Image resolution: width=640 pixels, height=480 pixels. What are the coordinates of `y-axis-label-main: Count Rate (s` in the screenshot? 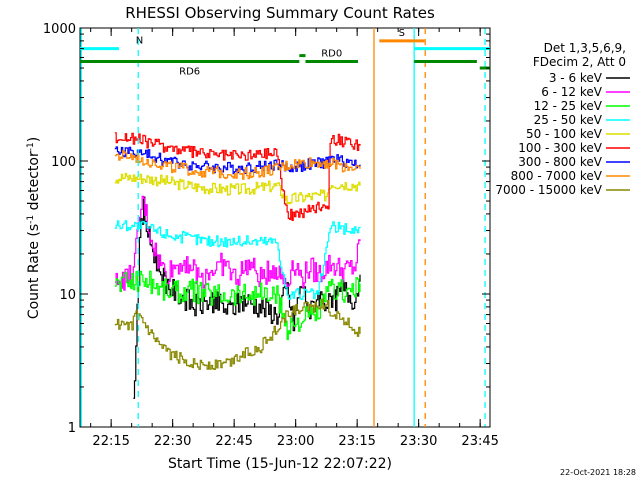 It's located at (34, 271).